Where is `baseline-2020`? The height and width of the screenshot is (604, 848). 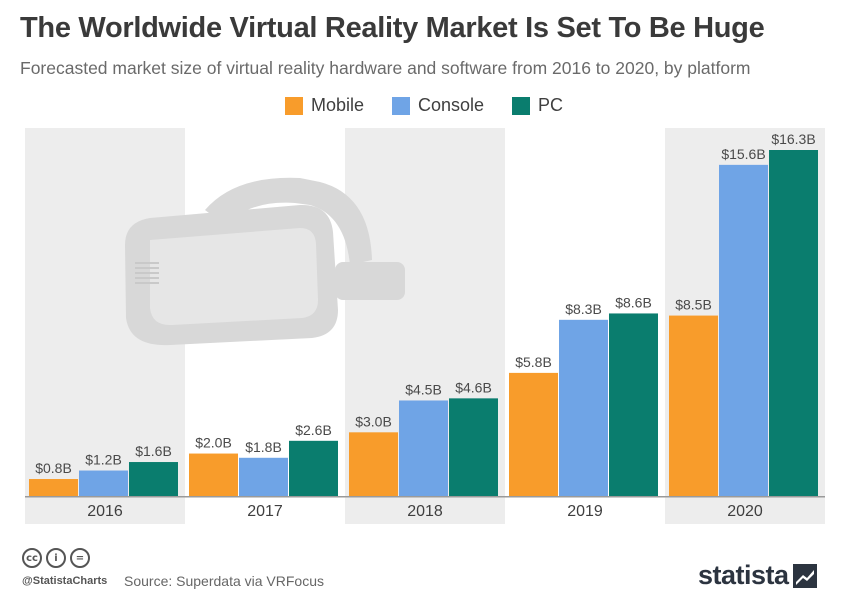
baseline-2020 is located at coordinates (745, 497).